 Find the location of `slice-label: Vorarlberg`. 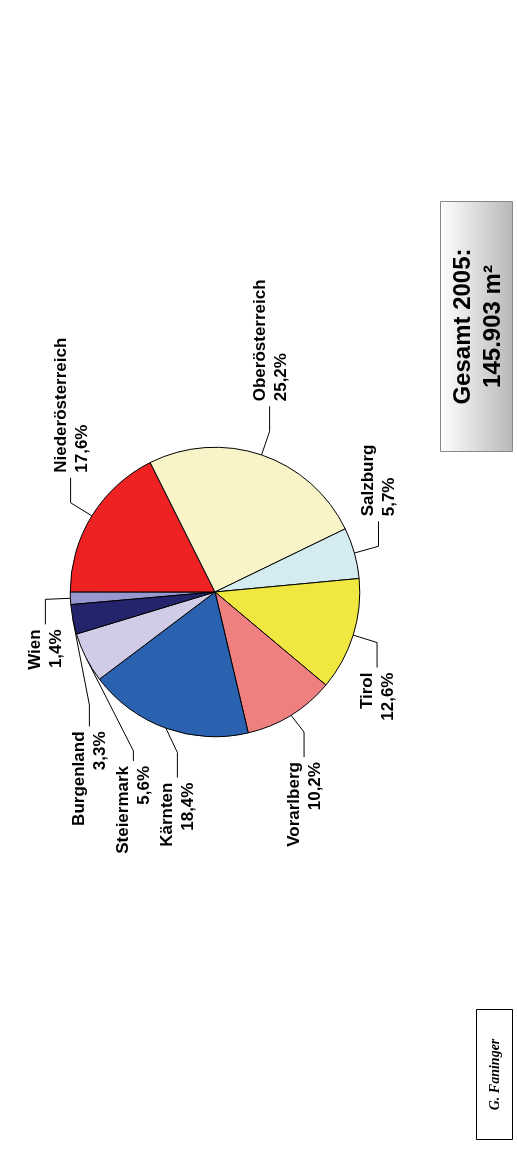

slice-label: Vorarlberg is located at coordinates (294, 804).